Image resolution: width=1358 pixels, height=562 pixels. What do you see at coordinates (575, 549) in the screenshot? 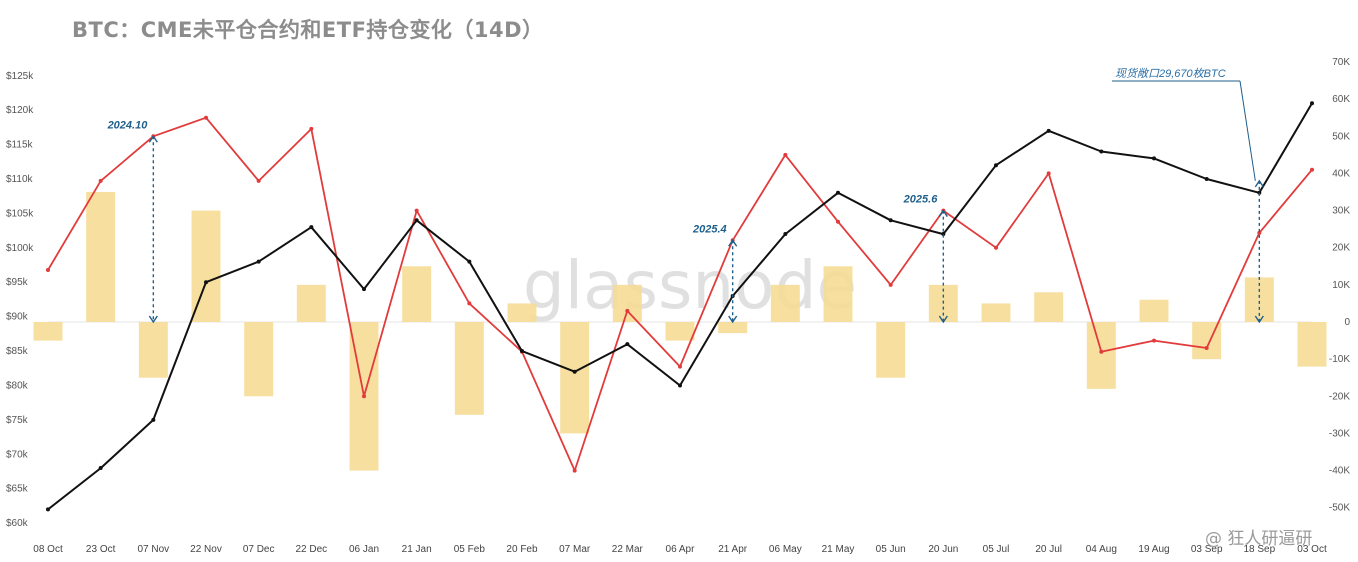
I see `x-tick-label: 07 Mar` at bounding box center [575, 549].